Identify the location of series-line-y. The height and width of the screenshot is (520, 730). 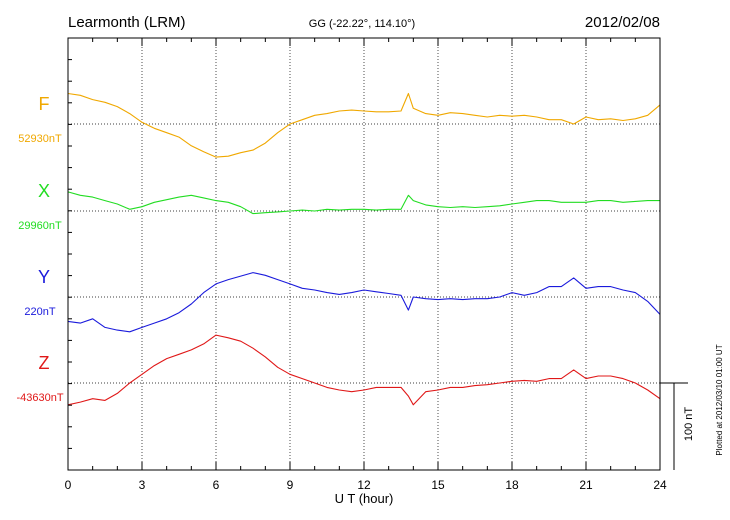
(364, 302).